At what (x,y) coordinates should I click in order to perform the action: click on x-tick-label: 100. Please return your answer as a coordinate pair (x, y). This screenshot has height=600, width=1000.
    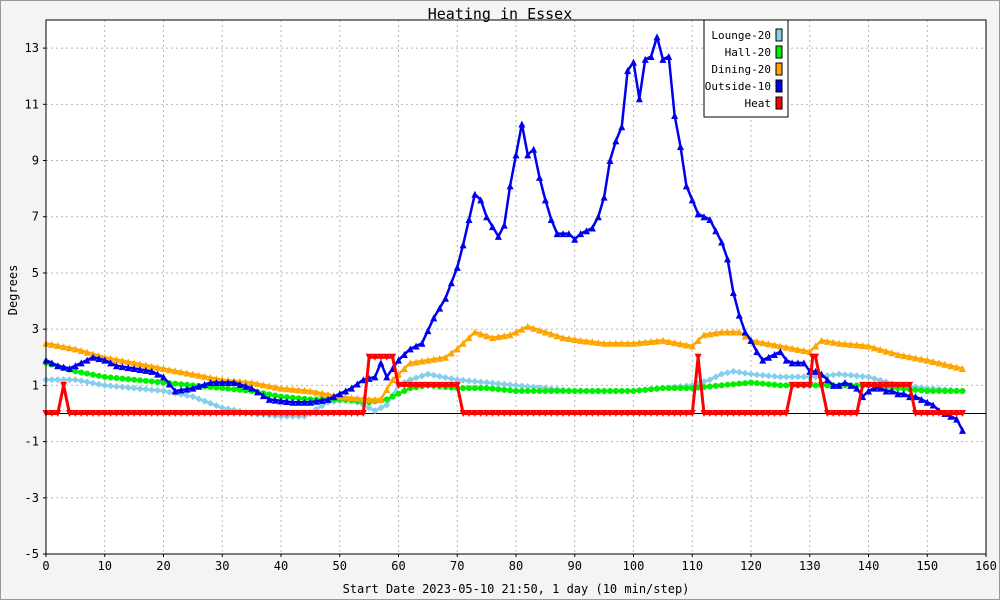
    Looking at the image, I should click on (634, 566).